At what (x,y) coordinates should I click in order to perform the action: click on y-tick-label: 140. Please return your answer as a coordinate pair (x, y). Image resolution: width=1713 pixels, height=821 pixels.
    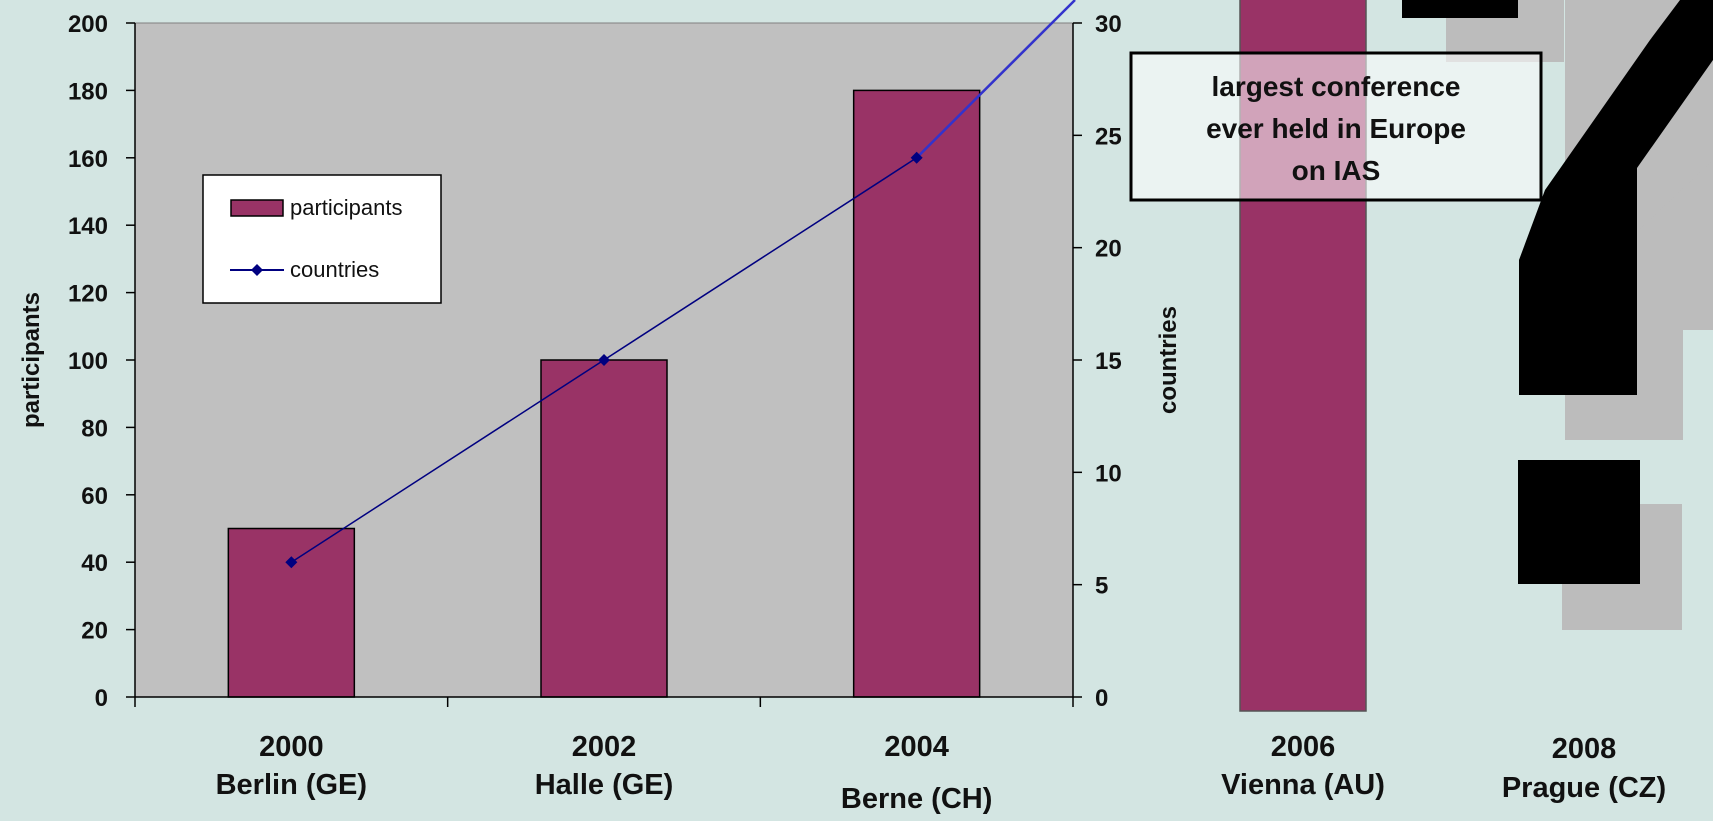
    Looking at the image, I should click on (88, 226).